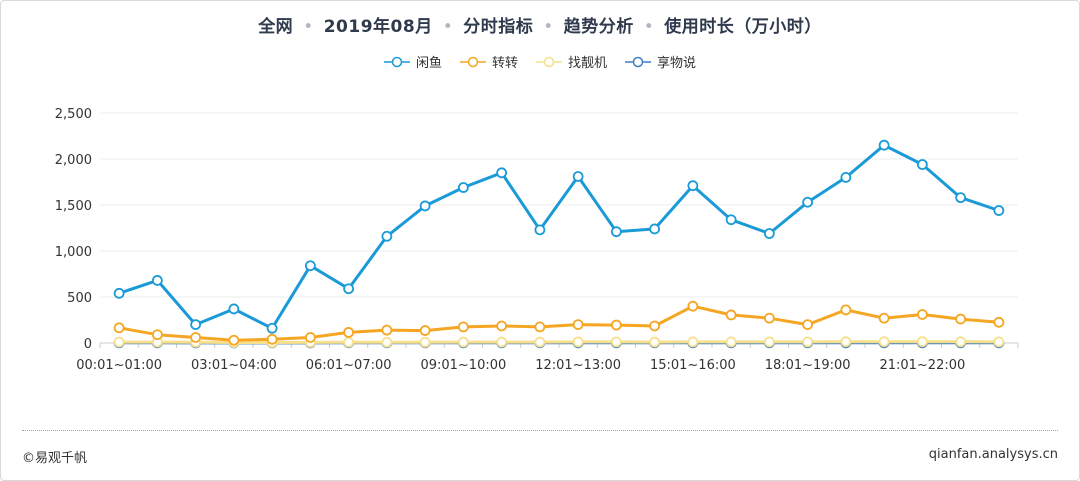 Image resolution: width=1080 pixels, height=481 pixels. Describe the element at coordinates (73, 160) in the screenshot. I see `y-tick-label: 2,000` at that location.